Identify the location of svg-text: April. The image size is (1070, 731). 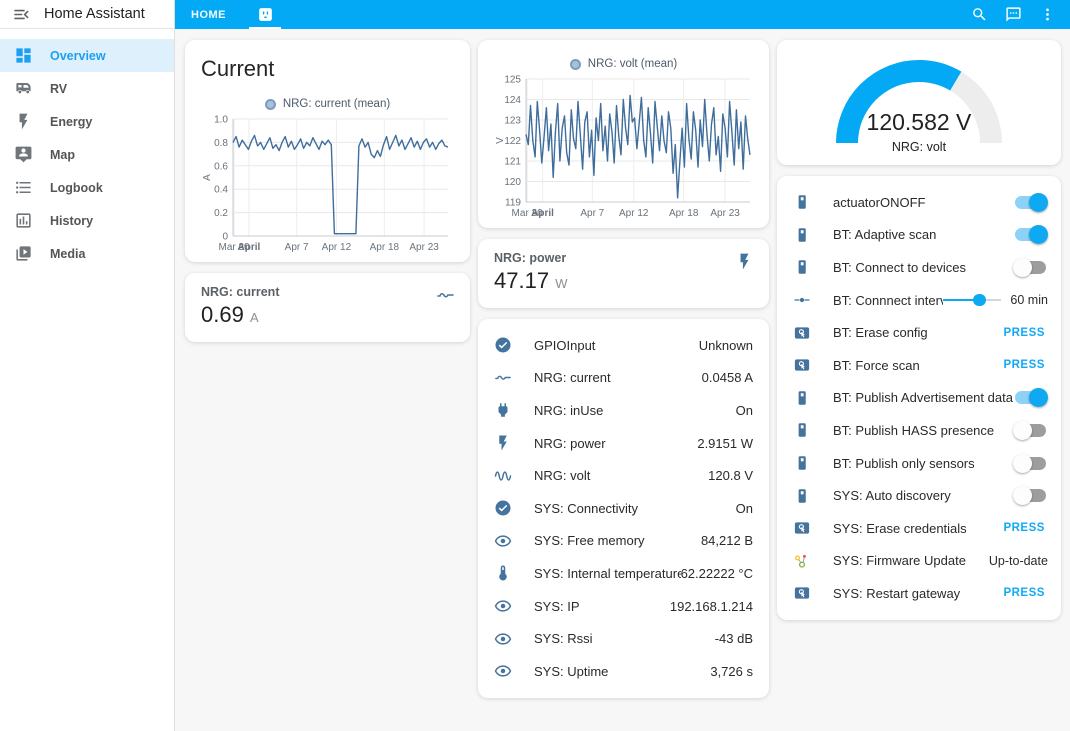
(542, 213).